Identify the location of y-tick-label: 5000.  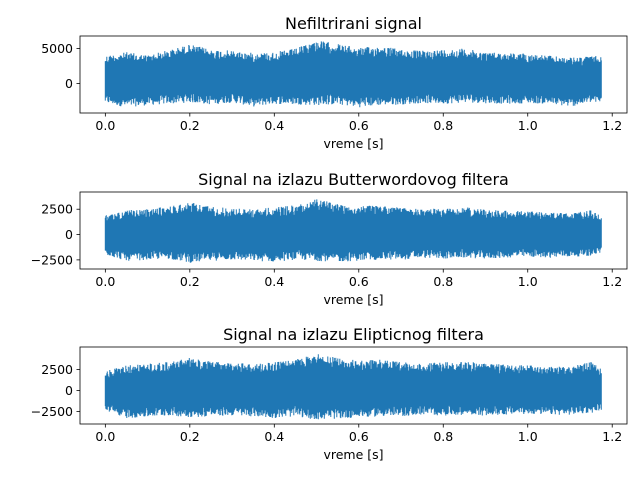
(57, 48).